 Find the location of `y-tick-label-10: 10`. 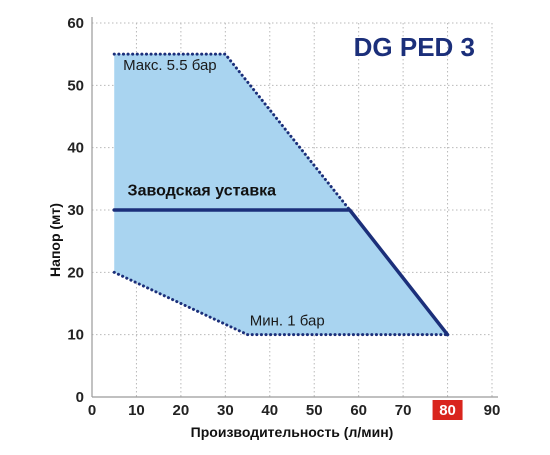

y-tick-label-10: 10 is located at coordinates (75, 335).